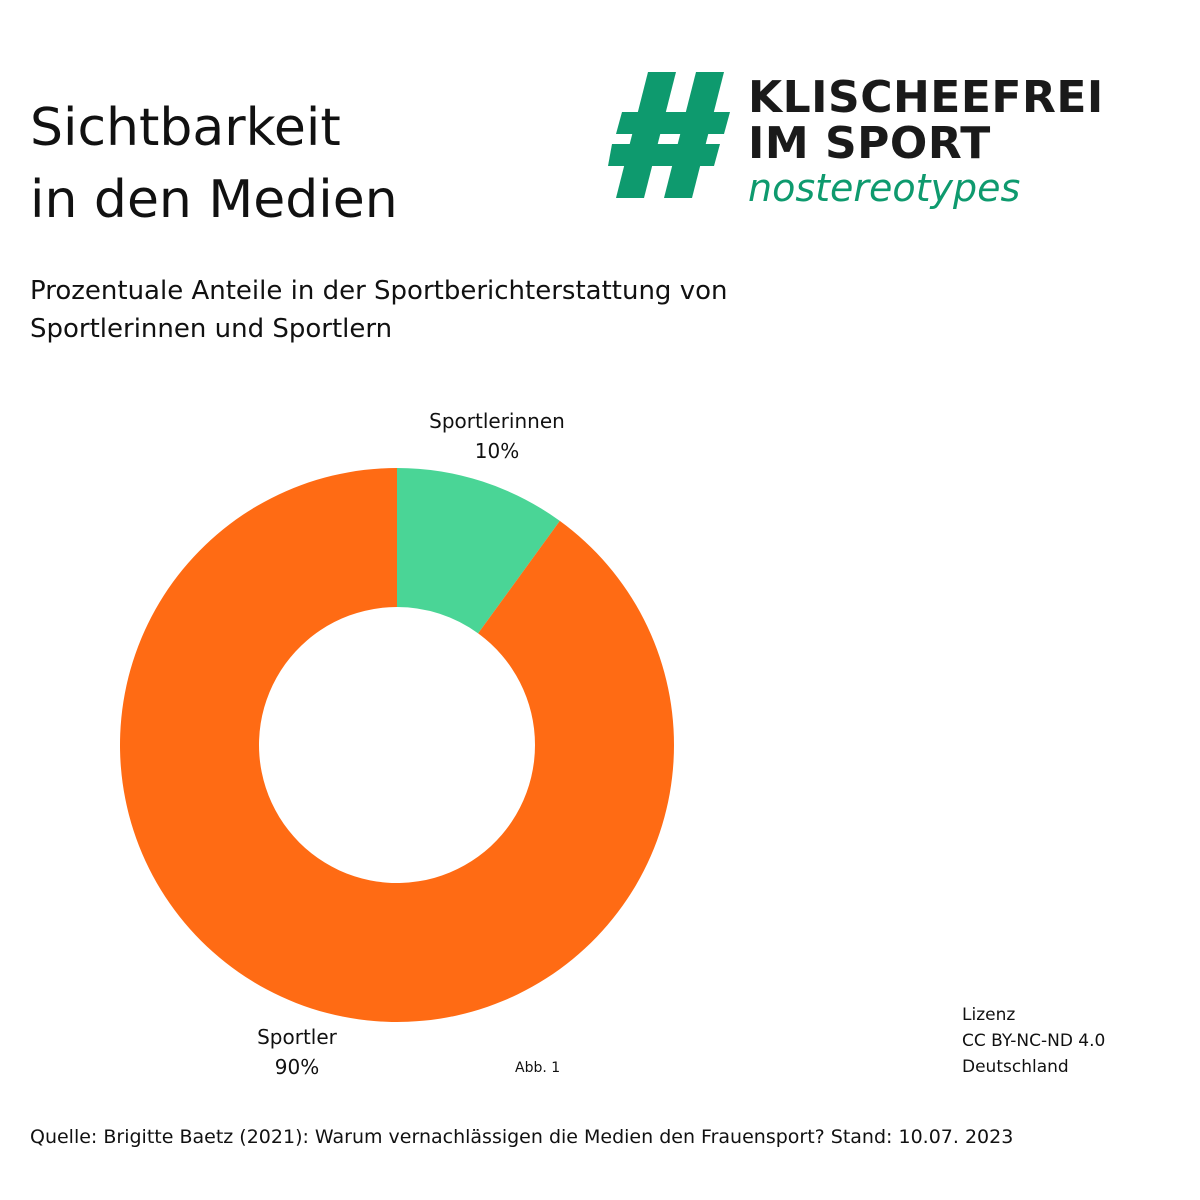 This screenshot has width=1200, height=1200. Describe the element at coordinates (478, 551) in the screenshot. I see `donut-slice-sportlerinnen` at that location.